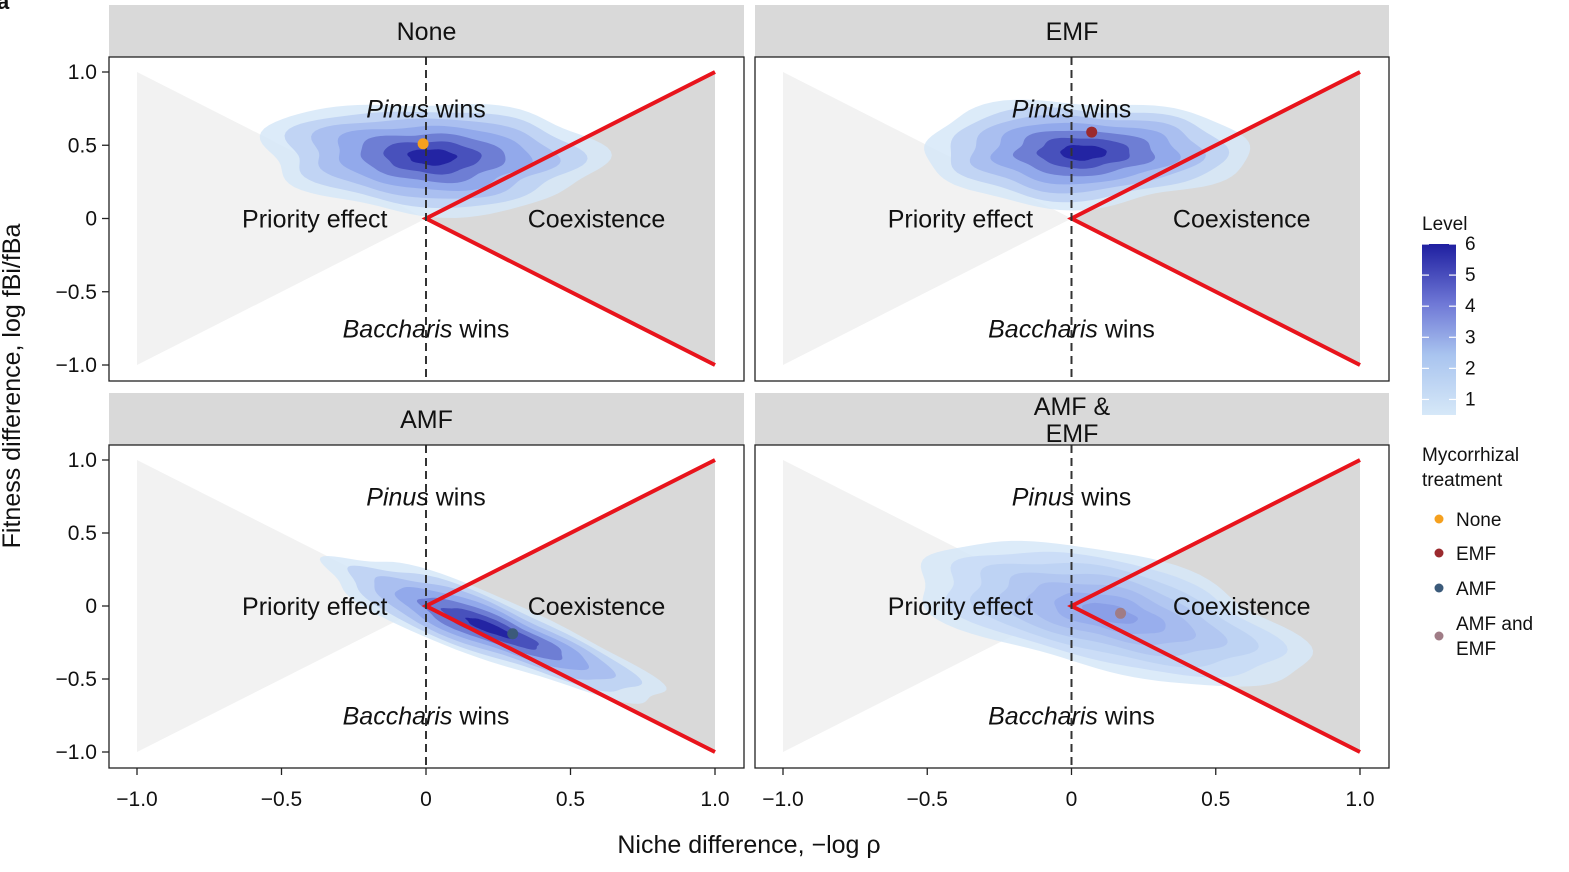 The height and width of the screenshot is (872, 1569). Describe the element at coordinates (5, 7) in the screenshot. I see `panel-letter: a` at that location.